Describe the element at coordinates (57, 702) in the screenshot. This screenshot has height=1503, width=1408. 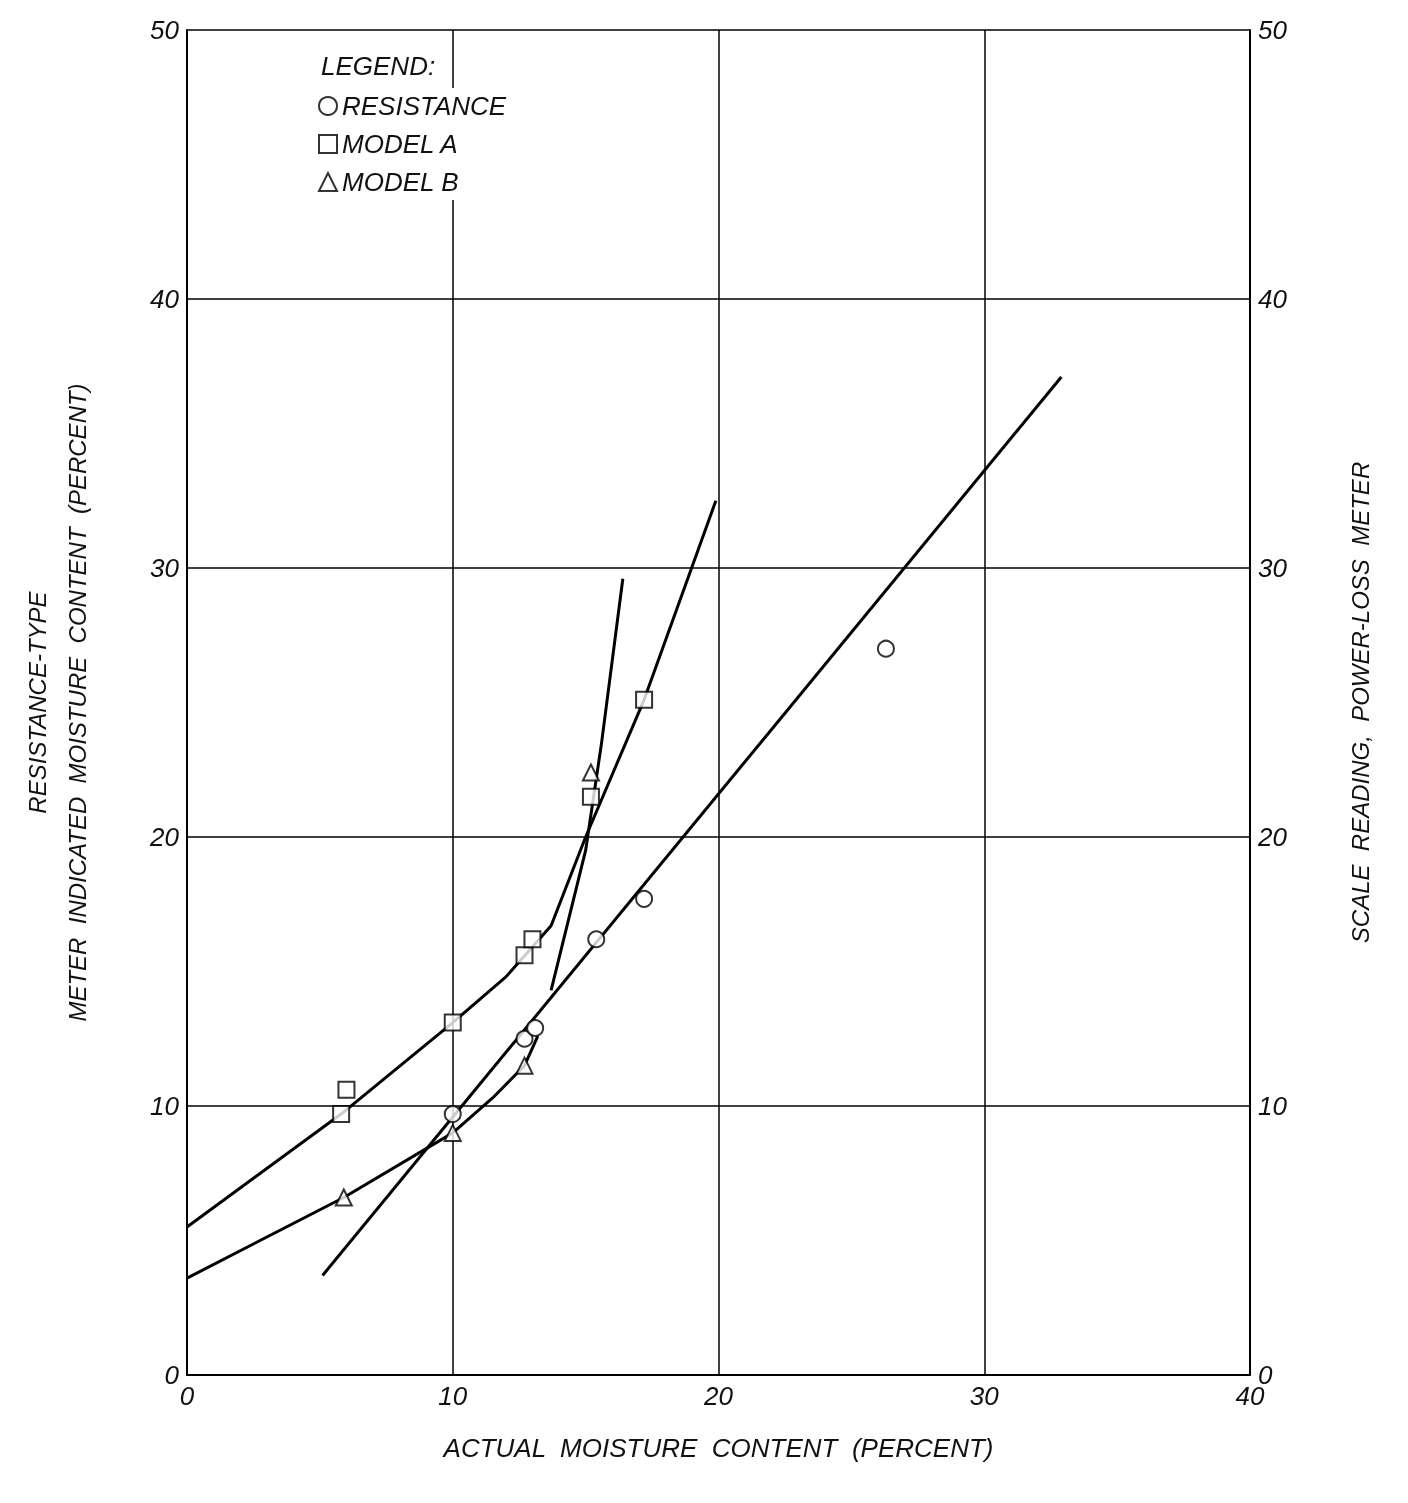
I see `y-axis-title: RESISTANCE-TYPE METER INDICATED MOISTURE CONTENT (PERCENT)` at that location.